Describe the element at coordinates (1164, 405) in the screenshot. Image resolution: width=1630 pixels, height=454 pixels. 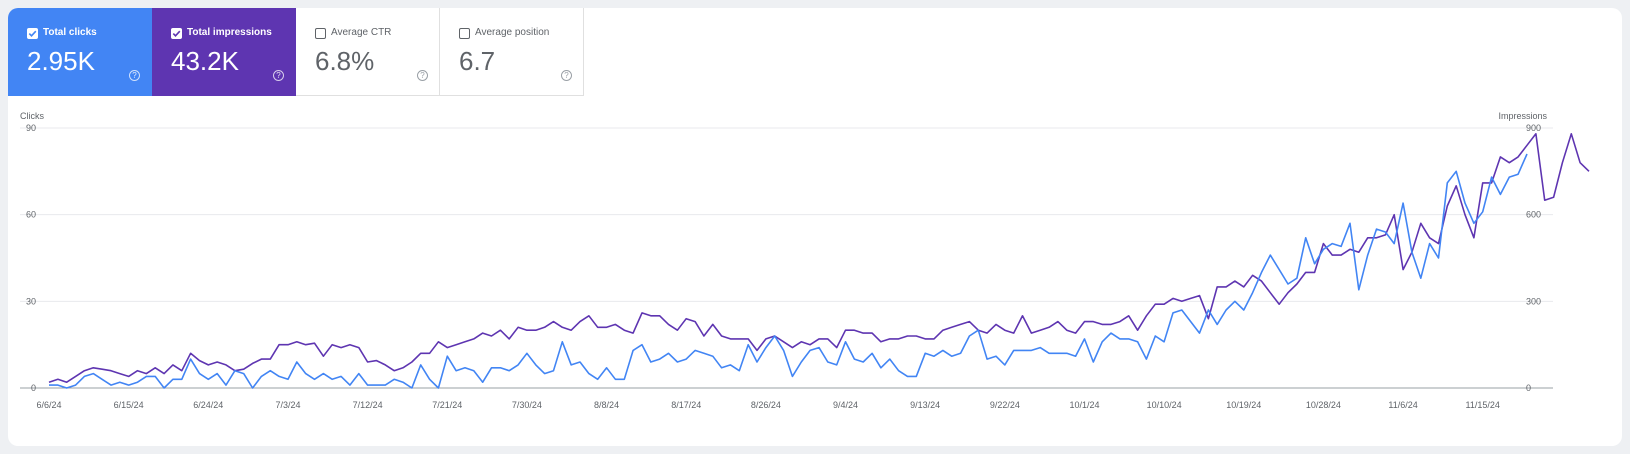
I see `x-tick-label: 10/10/24` at that location.